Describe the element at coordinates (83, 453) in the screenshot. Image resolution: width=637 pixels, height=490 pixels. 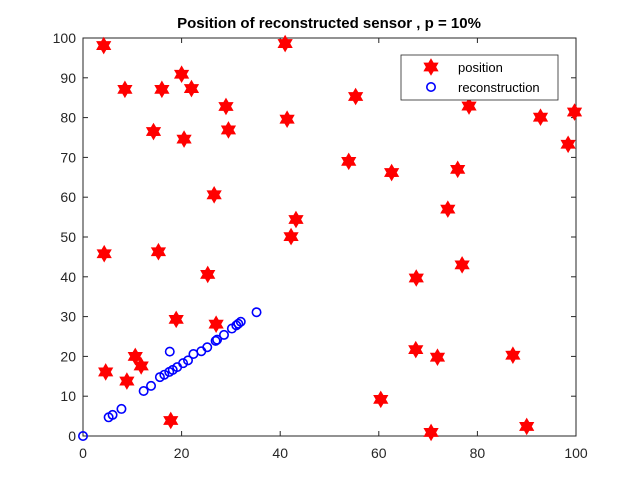
I see `x-tick-label: 0` at that location.